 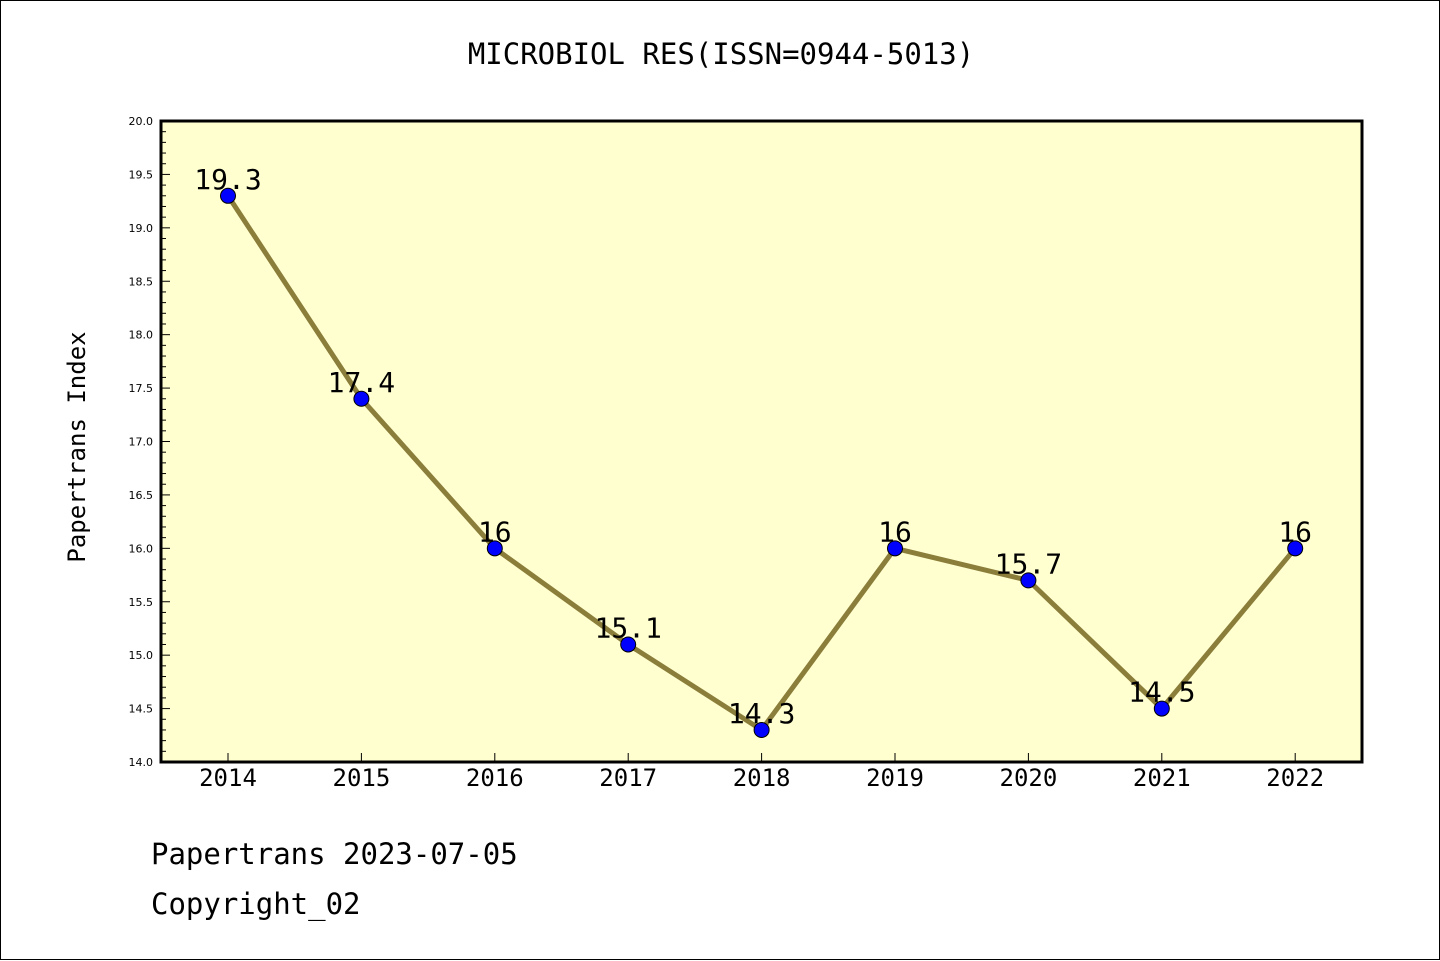 I want to click on y-tick-label: 17.0, so click(x=141, y=442).